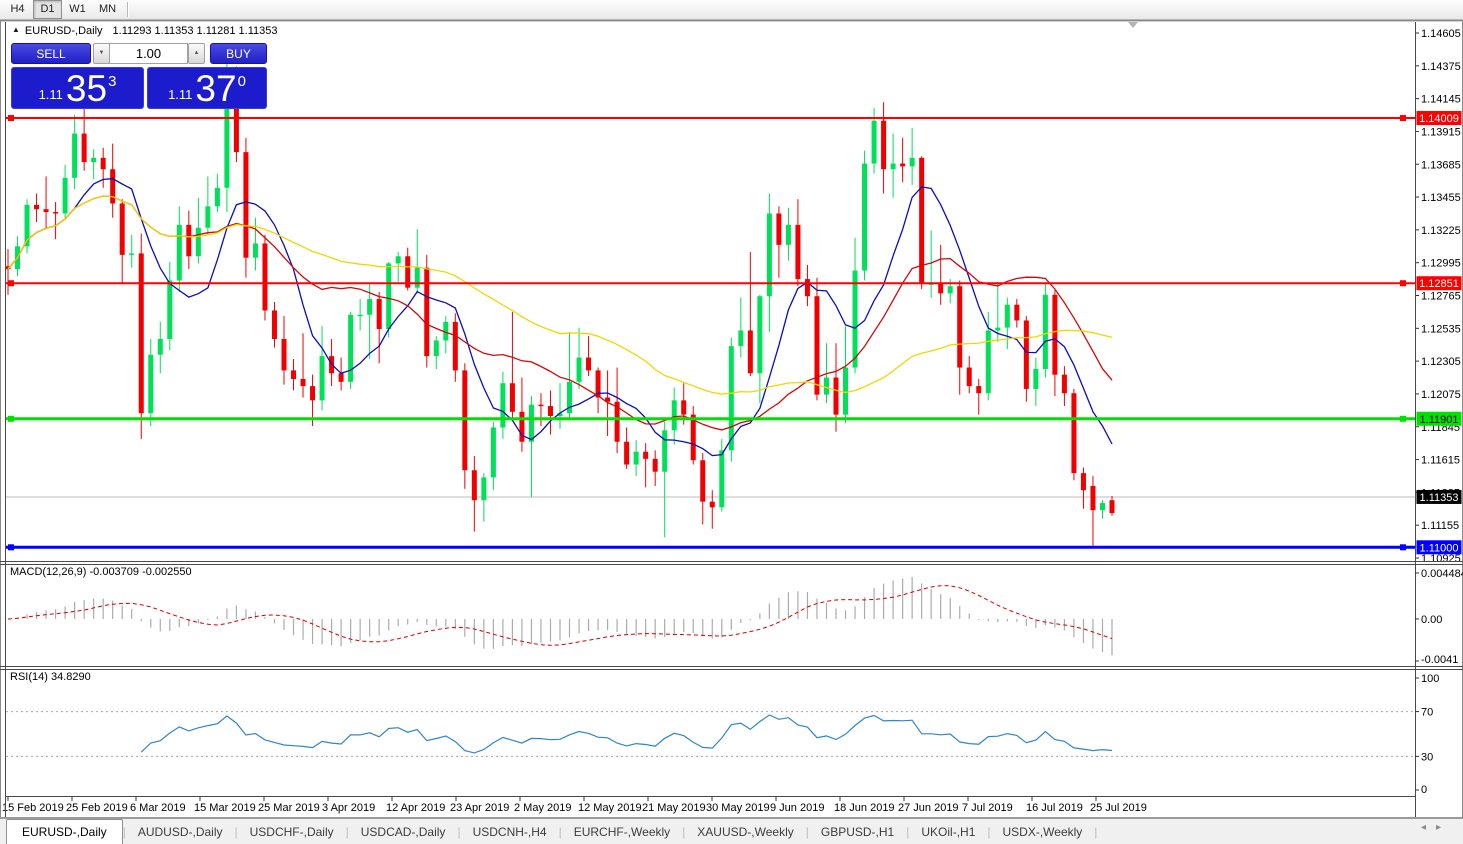 Image resolution: width=1463 pixels, height=844 pixels. I want to click on y-axis-tick-label: 1.12305, so click(1441, 362).